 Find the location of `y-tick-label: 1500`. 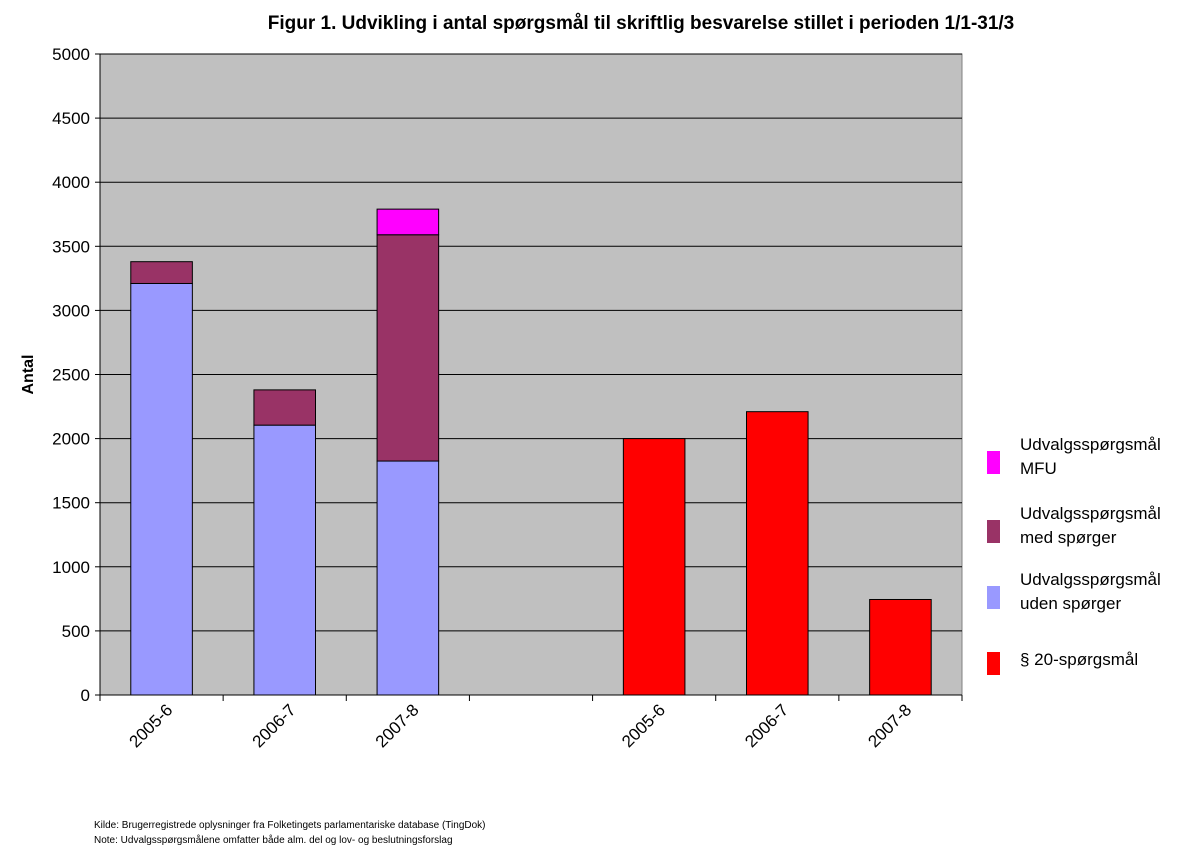

y-tick-label: 1500 is located at coordinates (71, 503).